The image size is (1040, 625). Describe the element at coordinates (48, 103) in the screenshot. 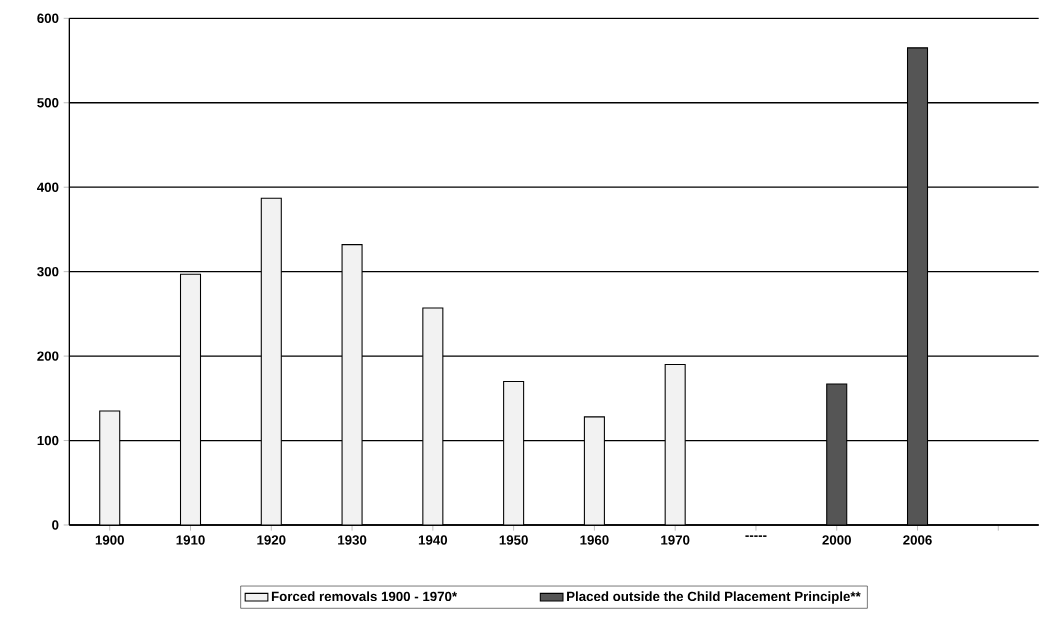

I see `y-tick-label: 500` at that location.